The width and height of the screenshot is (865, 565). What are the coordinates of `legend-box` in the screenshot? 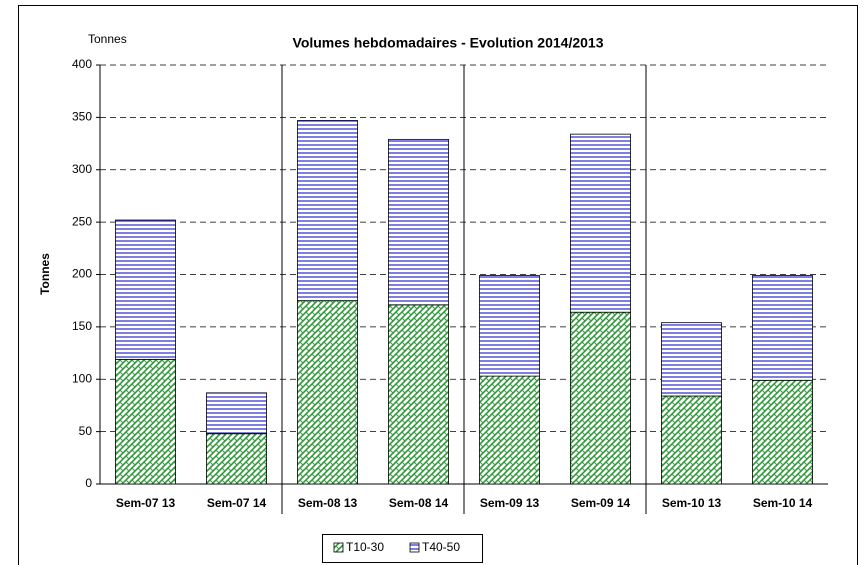 It's located at (402, 548).